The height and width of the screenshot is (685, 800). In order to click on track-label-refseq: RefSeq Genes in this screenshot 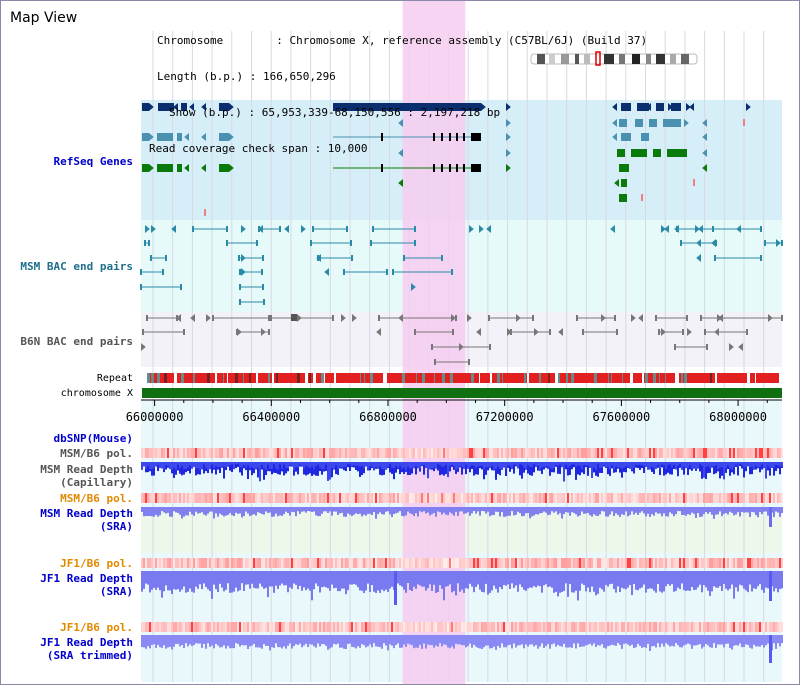, I will do `click(93, 161)`.